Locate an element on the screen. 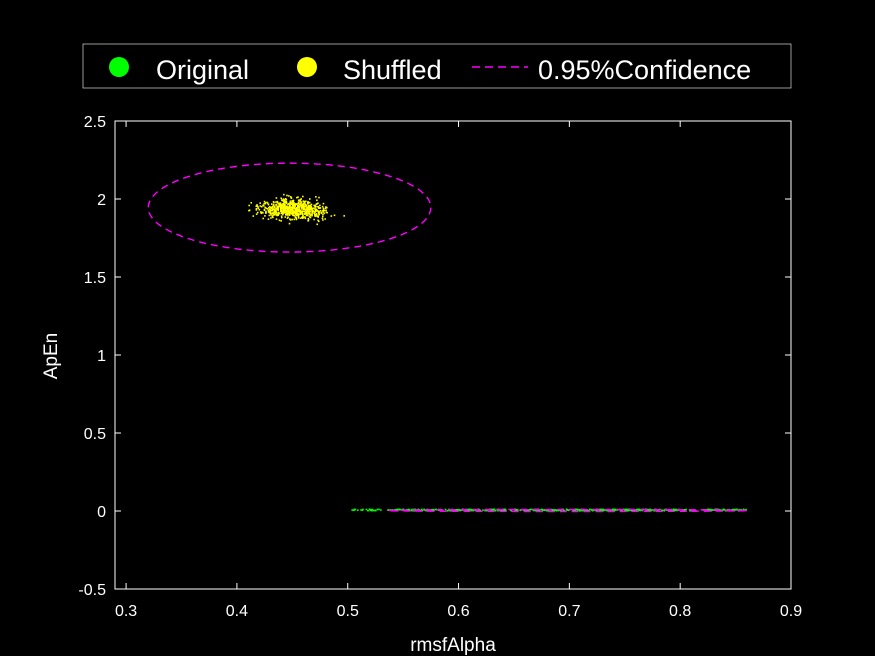 This screenshot has height=656, width=875. y-tick-label: 2.5 is located at coordinates (95, 122).